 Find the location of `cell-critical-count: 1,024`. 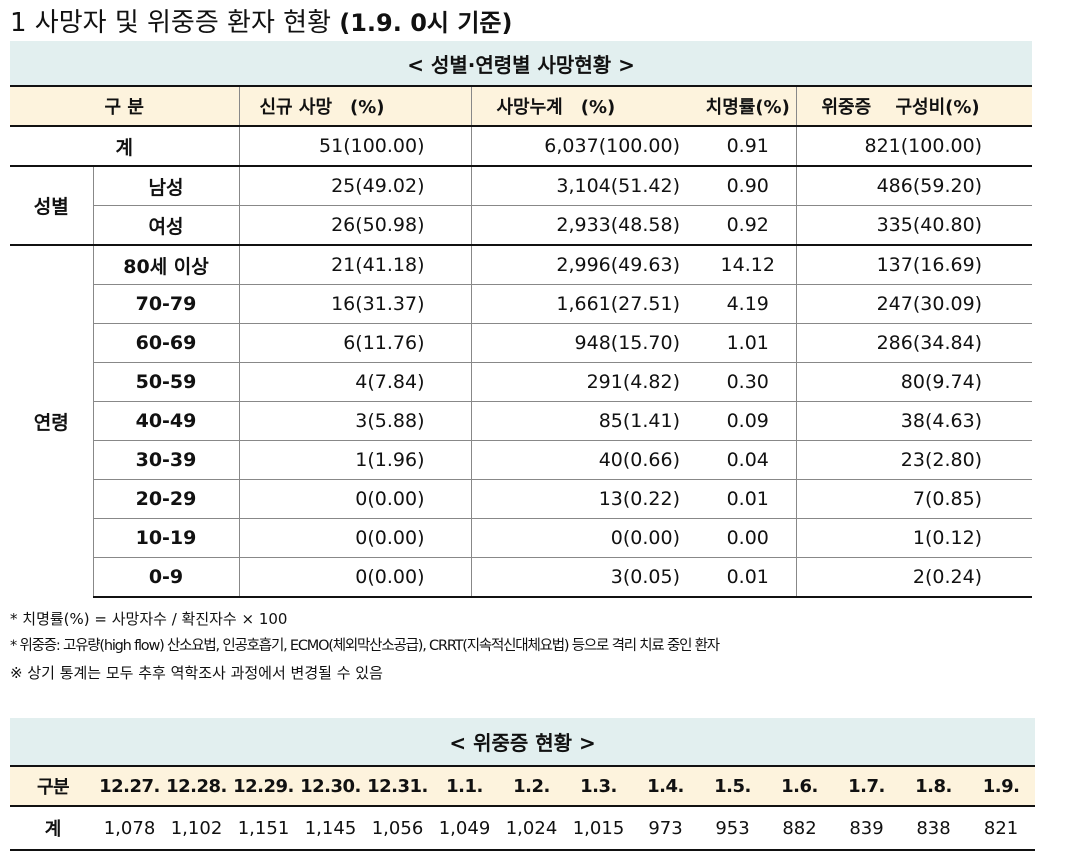

cell-critical-count: 1,024 is located at coordinates (531, 828).